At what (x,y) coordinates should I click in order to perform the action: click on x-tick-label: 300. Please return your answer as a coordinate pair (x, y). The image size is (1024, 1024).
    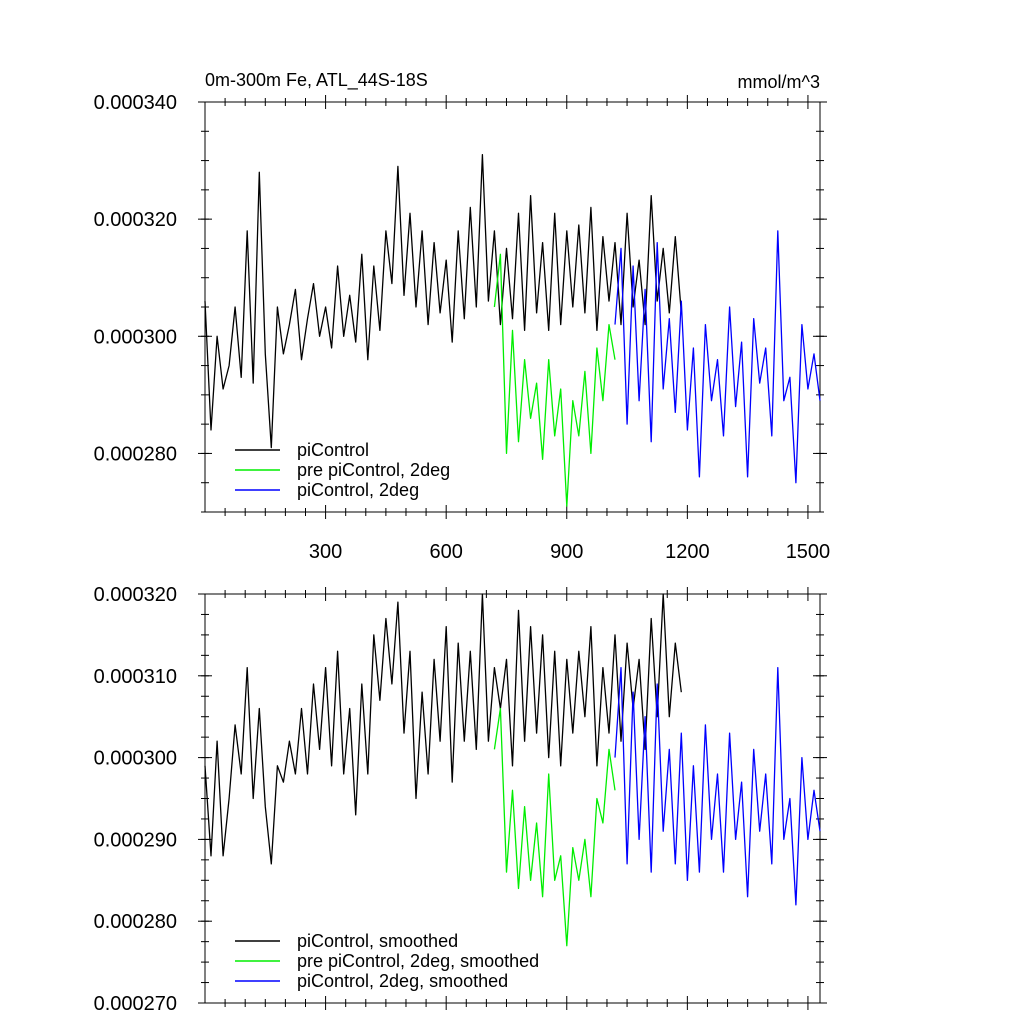
    Looking at the image, I should click on (325, 552).